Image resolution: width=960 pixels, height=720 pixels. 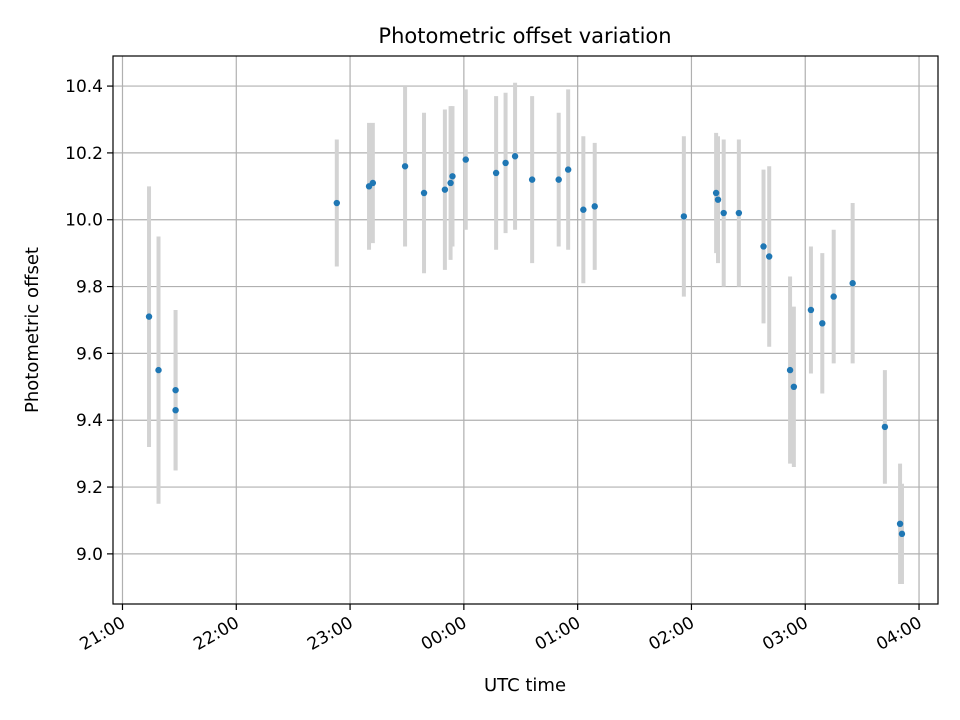 I want to click on y-tick-label: 9.6, so click(x=89, y=354).